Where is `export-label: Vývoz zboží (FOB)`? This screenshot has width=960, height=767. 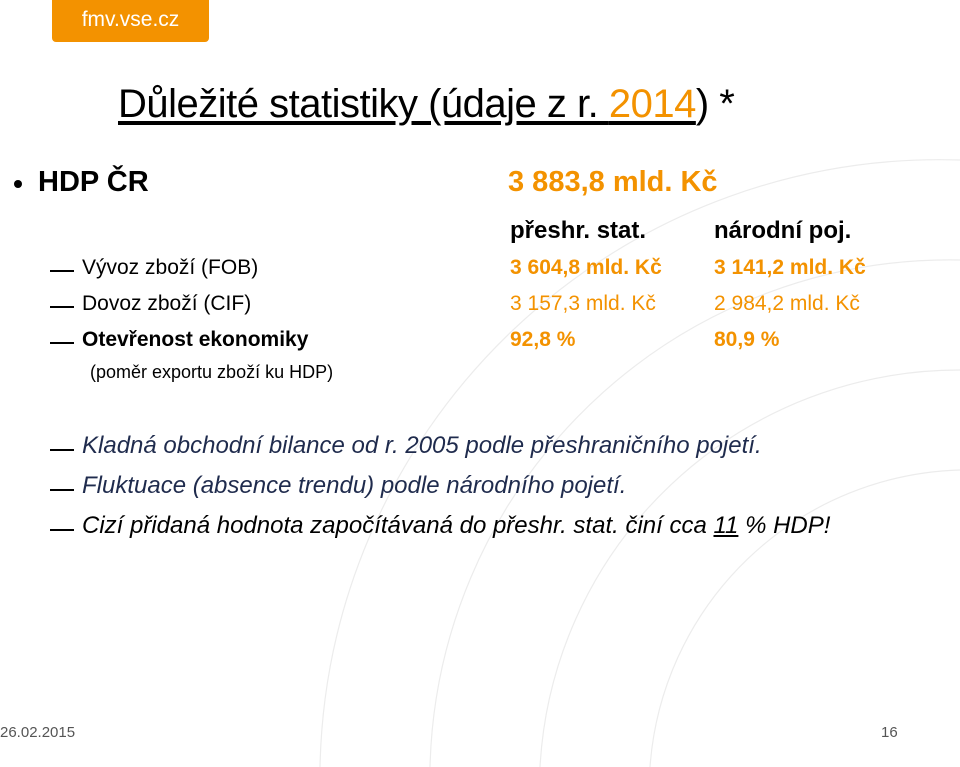
export-label: Vývoz zboží (FOB) is located at coordinates (170, 267).